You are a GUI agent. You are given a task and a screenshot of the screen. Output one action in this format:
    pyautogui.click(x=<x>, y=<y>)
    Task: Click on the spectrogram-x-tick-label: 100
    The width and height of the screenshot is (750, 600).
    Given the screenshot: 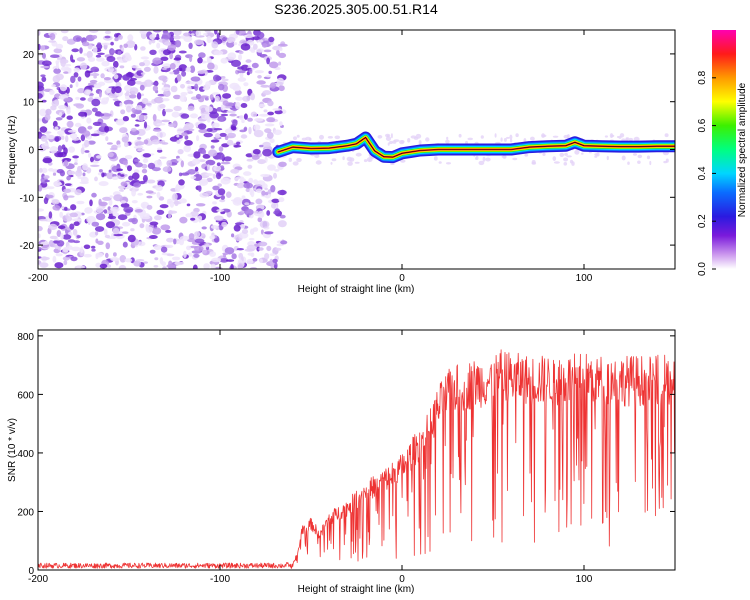 What is the action you would take?
    pyautogui.click(x=584, y=278)
    